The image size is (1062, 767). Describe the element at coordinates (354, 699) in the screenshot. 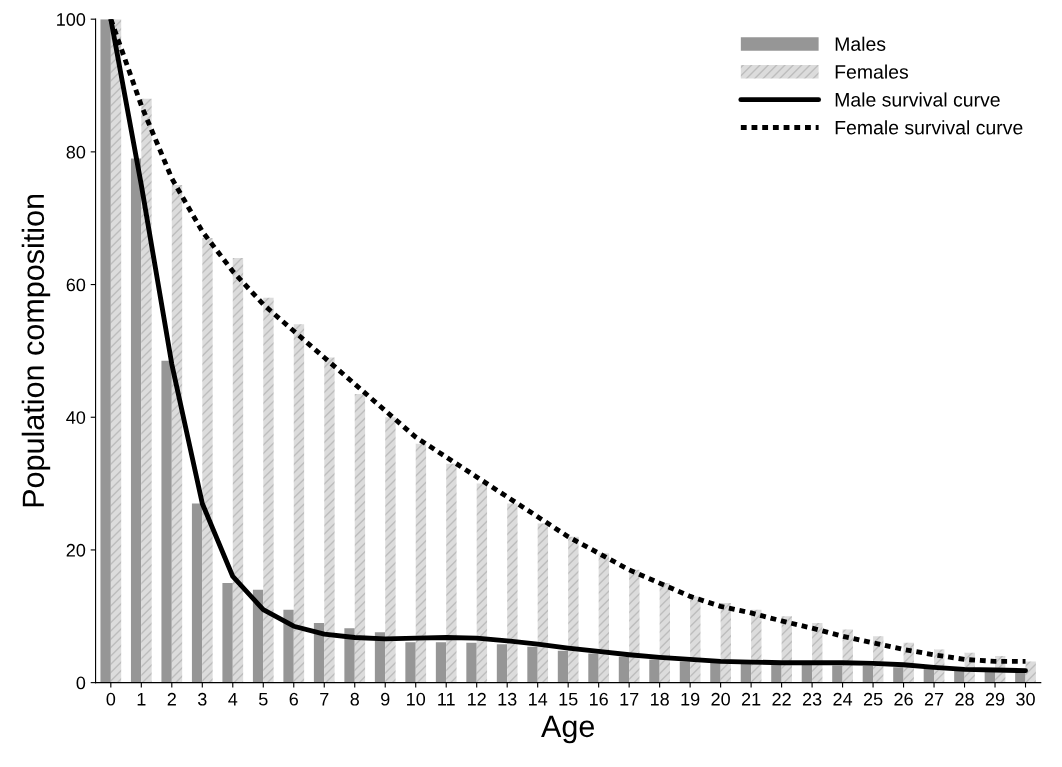

I see `x-tick-label: 8` at that location.